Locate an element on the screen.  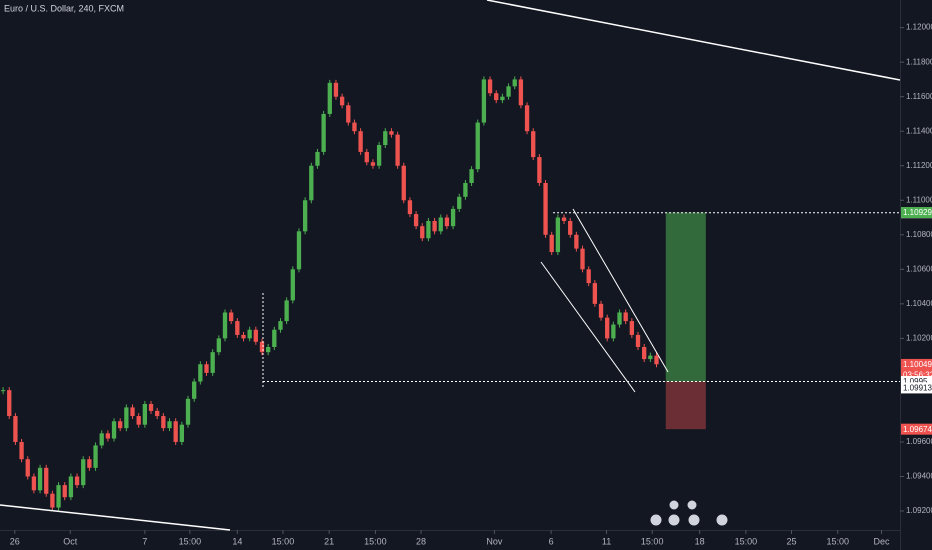
chart-title: Euro / U.S. Dollar, 240, FXCM is located at coordinates (64, 8).